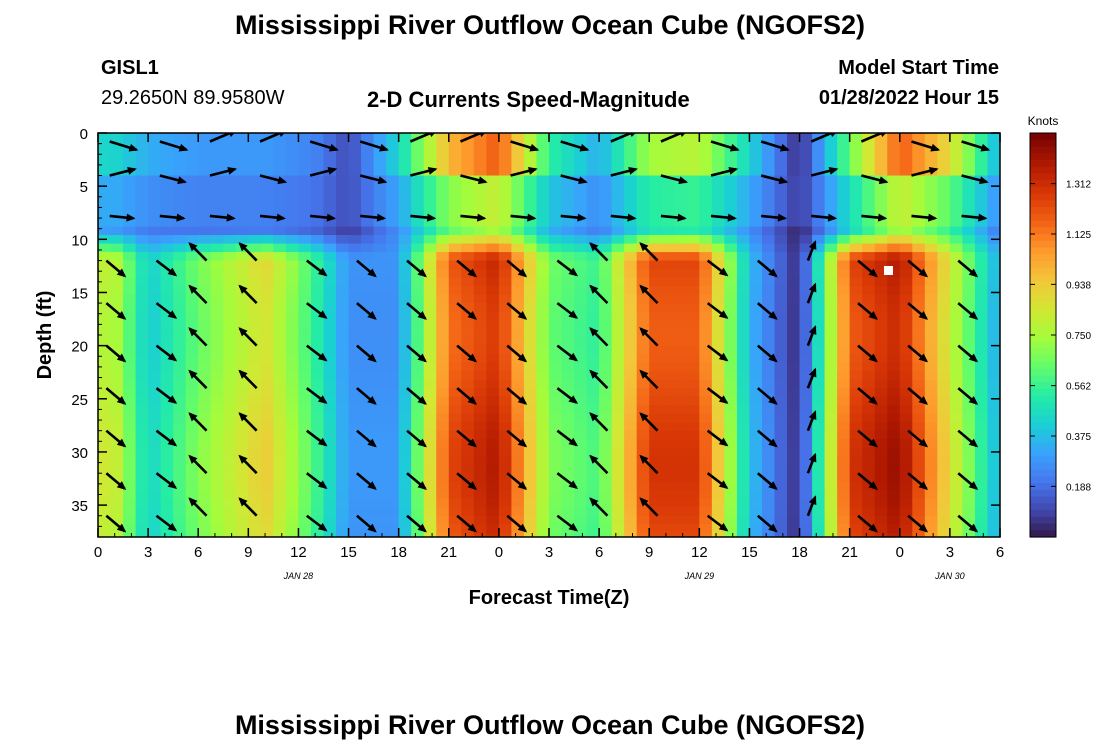 The height and width of the screenshot is (750, 1100). Describe the element at coordinates (248, 552) in the screenshot. I see `x-tick-label: 9` at that location.